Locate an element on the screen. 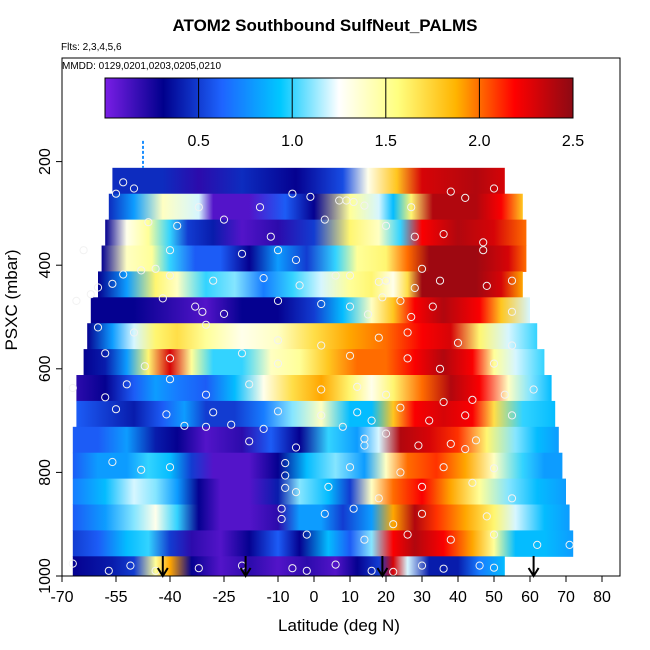  chart-title: ATOM2 Southbound SulfNeut_PALMS is located at coordinates (325, 25).